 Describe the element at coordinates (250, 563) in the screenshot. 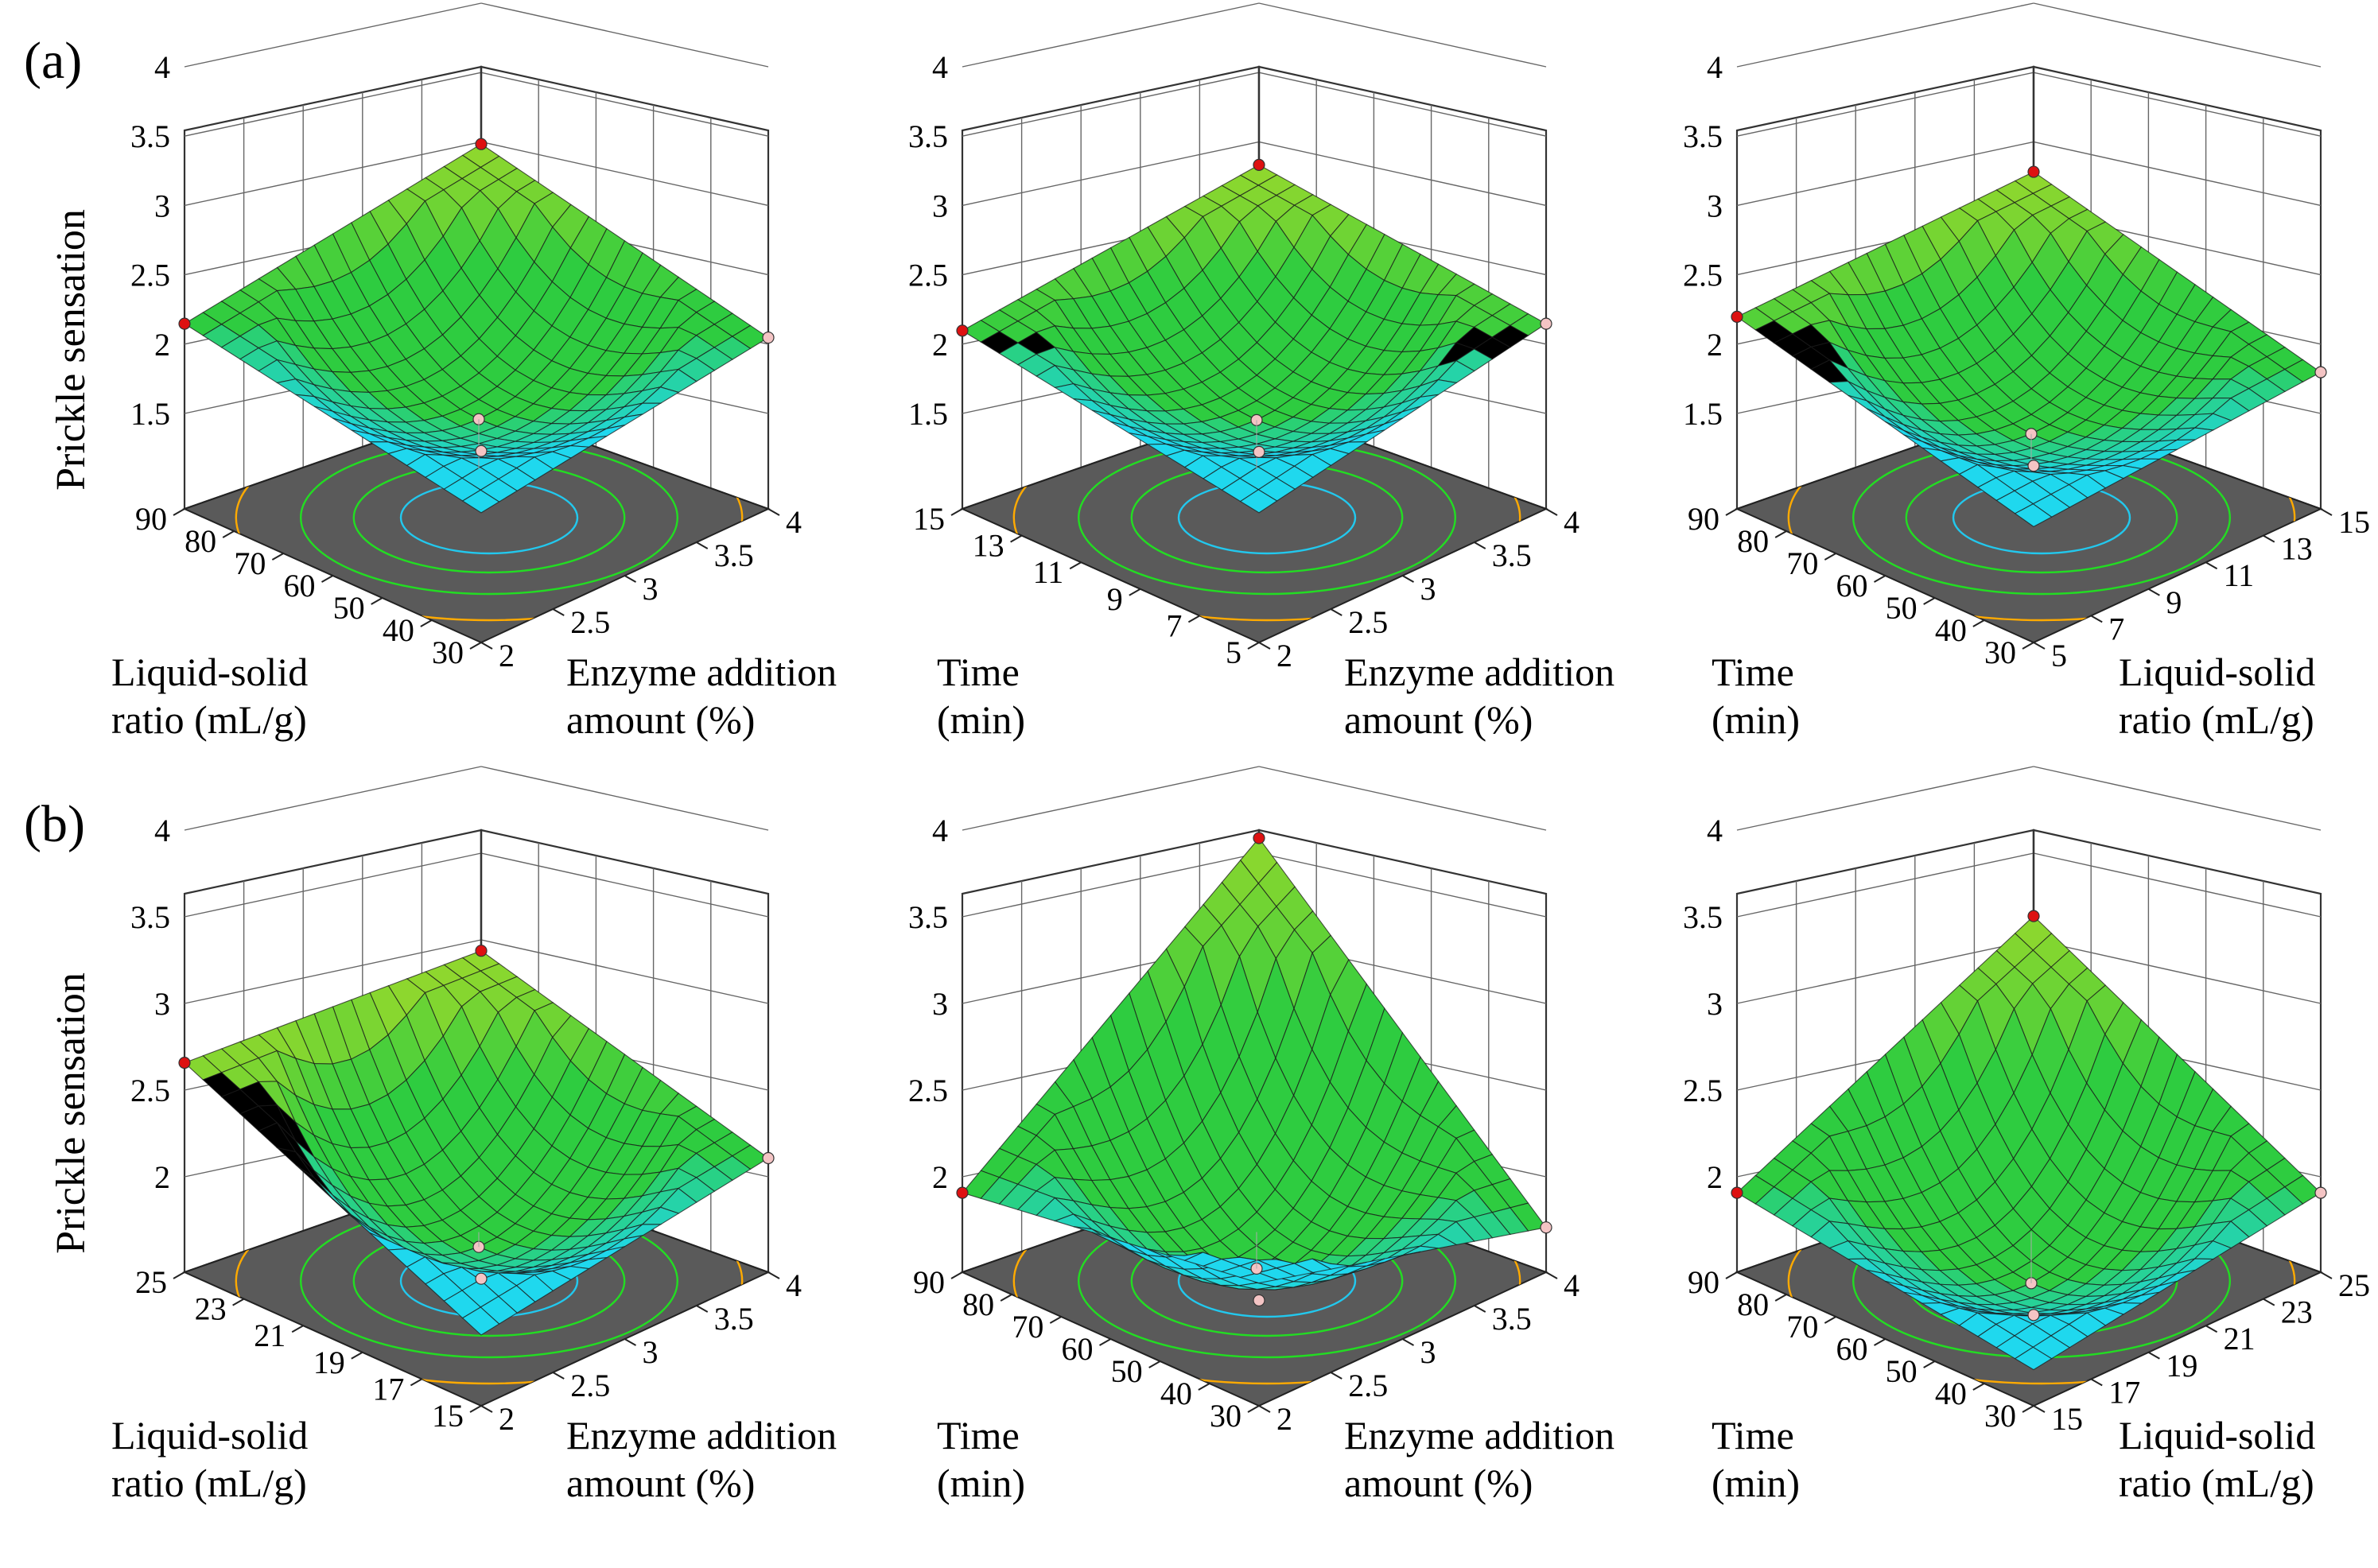

I see `x-tick-label: 70` at that location.